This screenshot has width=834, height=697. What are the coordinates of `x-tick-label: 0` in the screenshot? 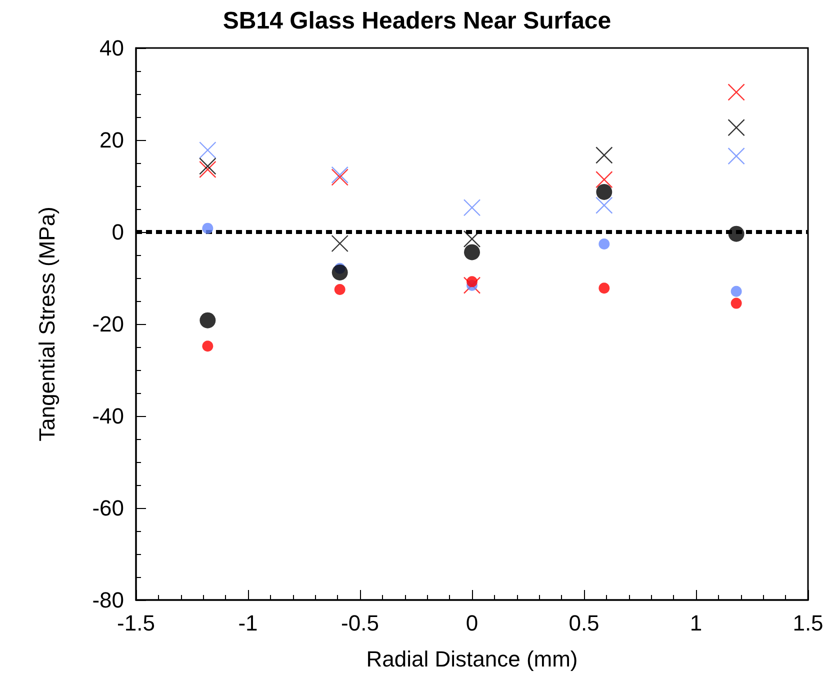 It's located at (472, 623).